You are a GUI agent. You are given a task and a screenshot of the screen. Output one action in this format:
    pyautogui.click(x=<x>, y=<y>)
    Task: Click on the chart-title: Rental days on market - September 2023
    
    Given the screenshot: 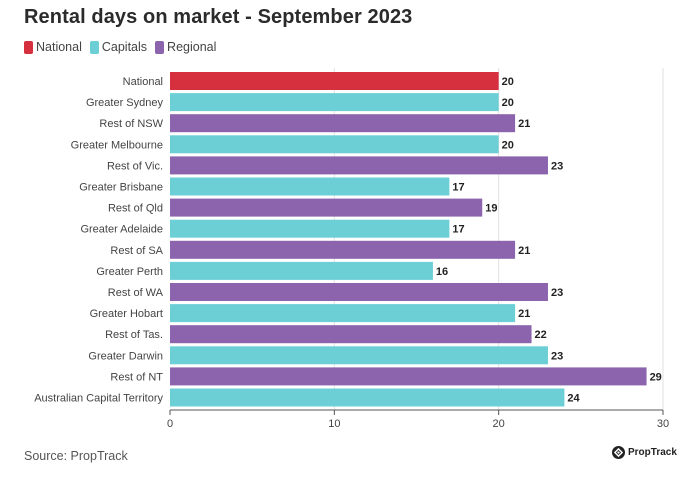 What is the action you would take?
    pyautogui.click(x=218, y=17)
    